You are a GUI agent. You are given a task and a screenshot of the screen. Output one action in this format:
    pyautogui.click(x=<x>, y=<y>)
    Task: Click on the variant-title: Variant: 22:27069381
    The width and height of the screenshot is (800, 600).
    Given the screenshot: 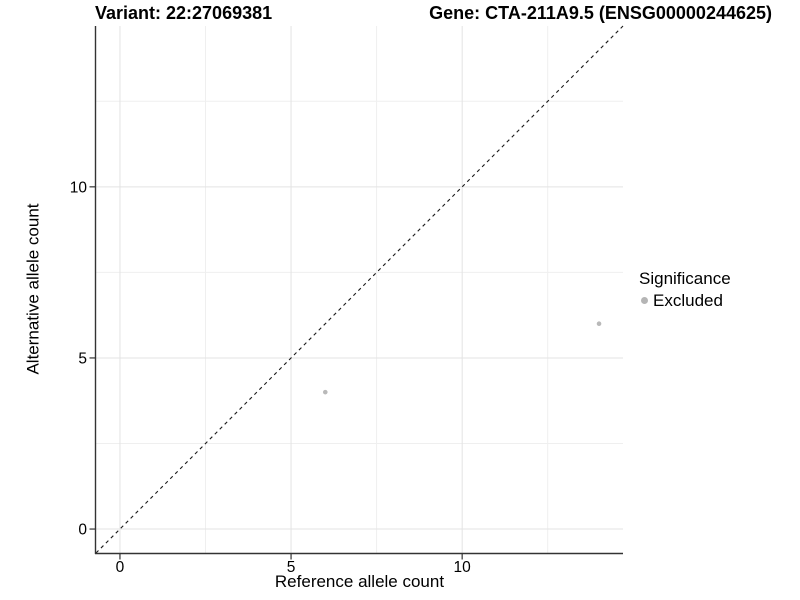 What is the action you would take?
    pyautogui.click(x=184, y=13)
    